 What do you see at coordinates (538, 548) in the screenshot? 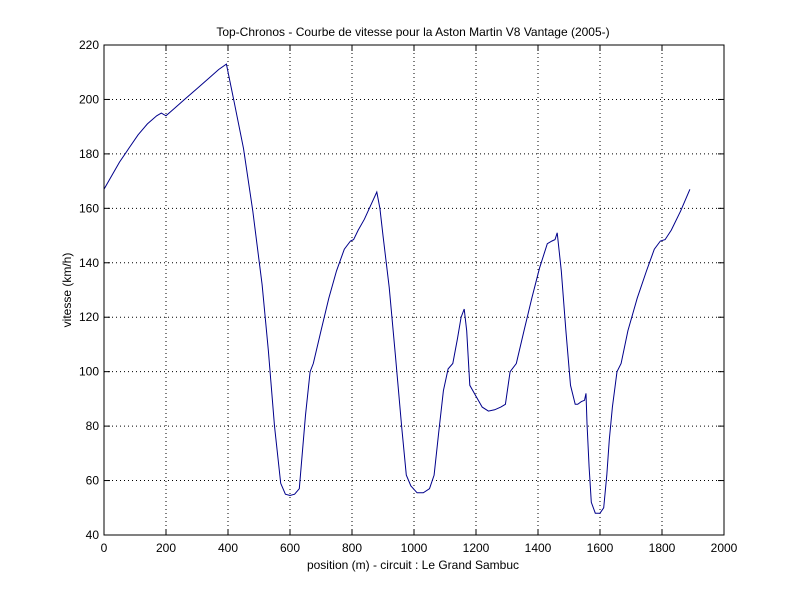
I see `x-tick-label: 1400` at bounding box center [538, 548].